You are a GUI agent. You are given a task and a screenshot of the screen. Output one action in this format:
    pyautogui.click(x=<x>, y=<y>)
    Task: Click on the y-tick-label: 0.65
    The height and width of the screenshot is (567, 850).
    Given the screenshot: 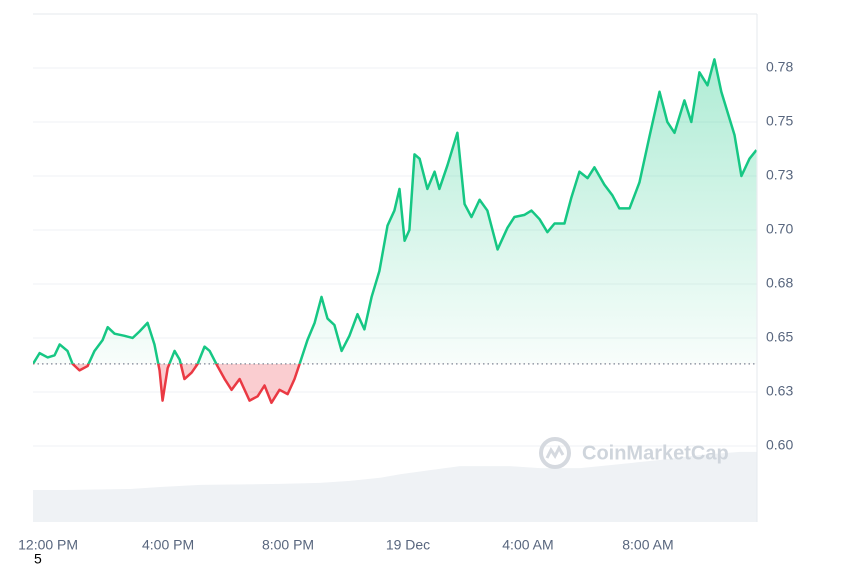 What is the action you would take?
    pyautogui.click(x=779, y=337)
    